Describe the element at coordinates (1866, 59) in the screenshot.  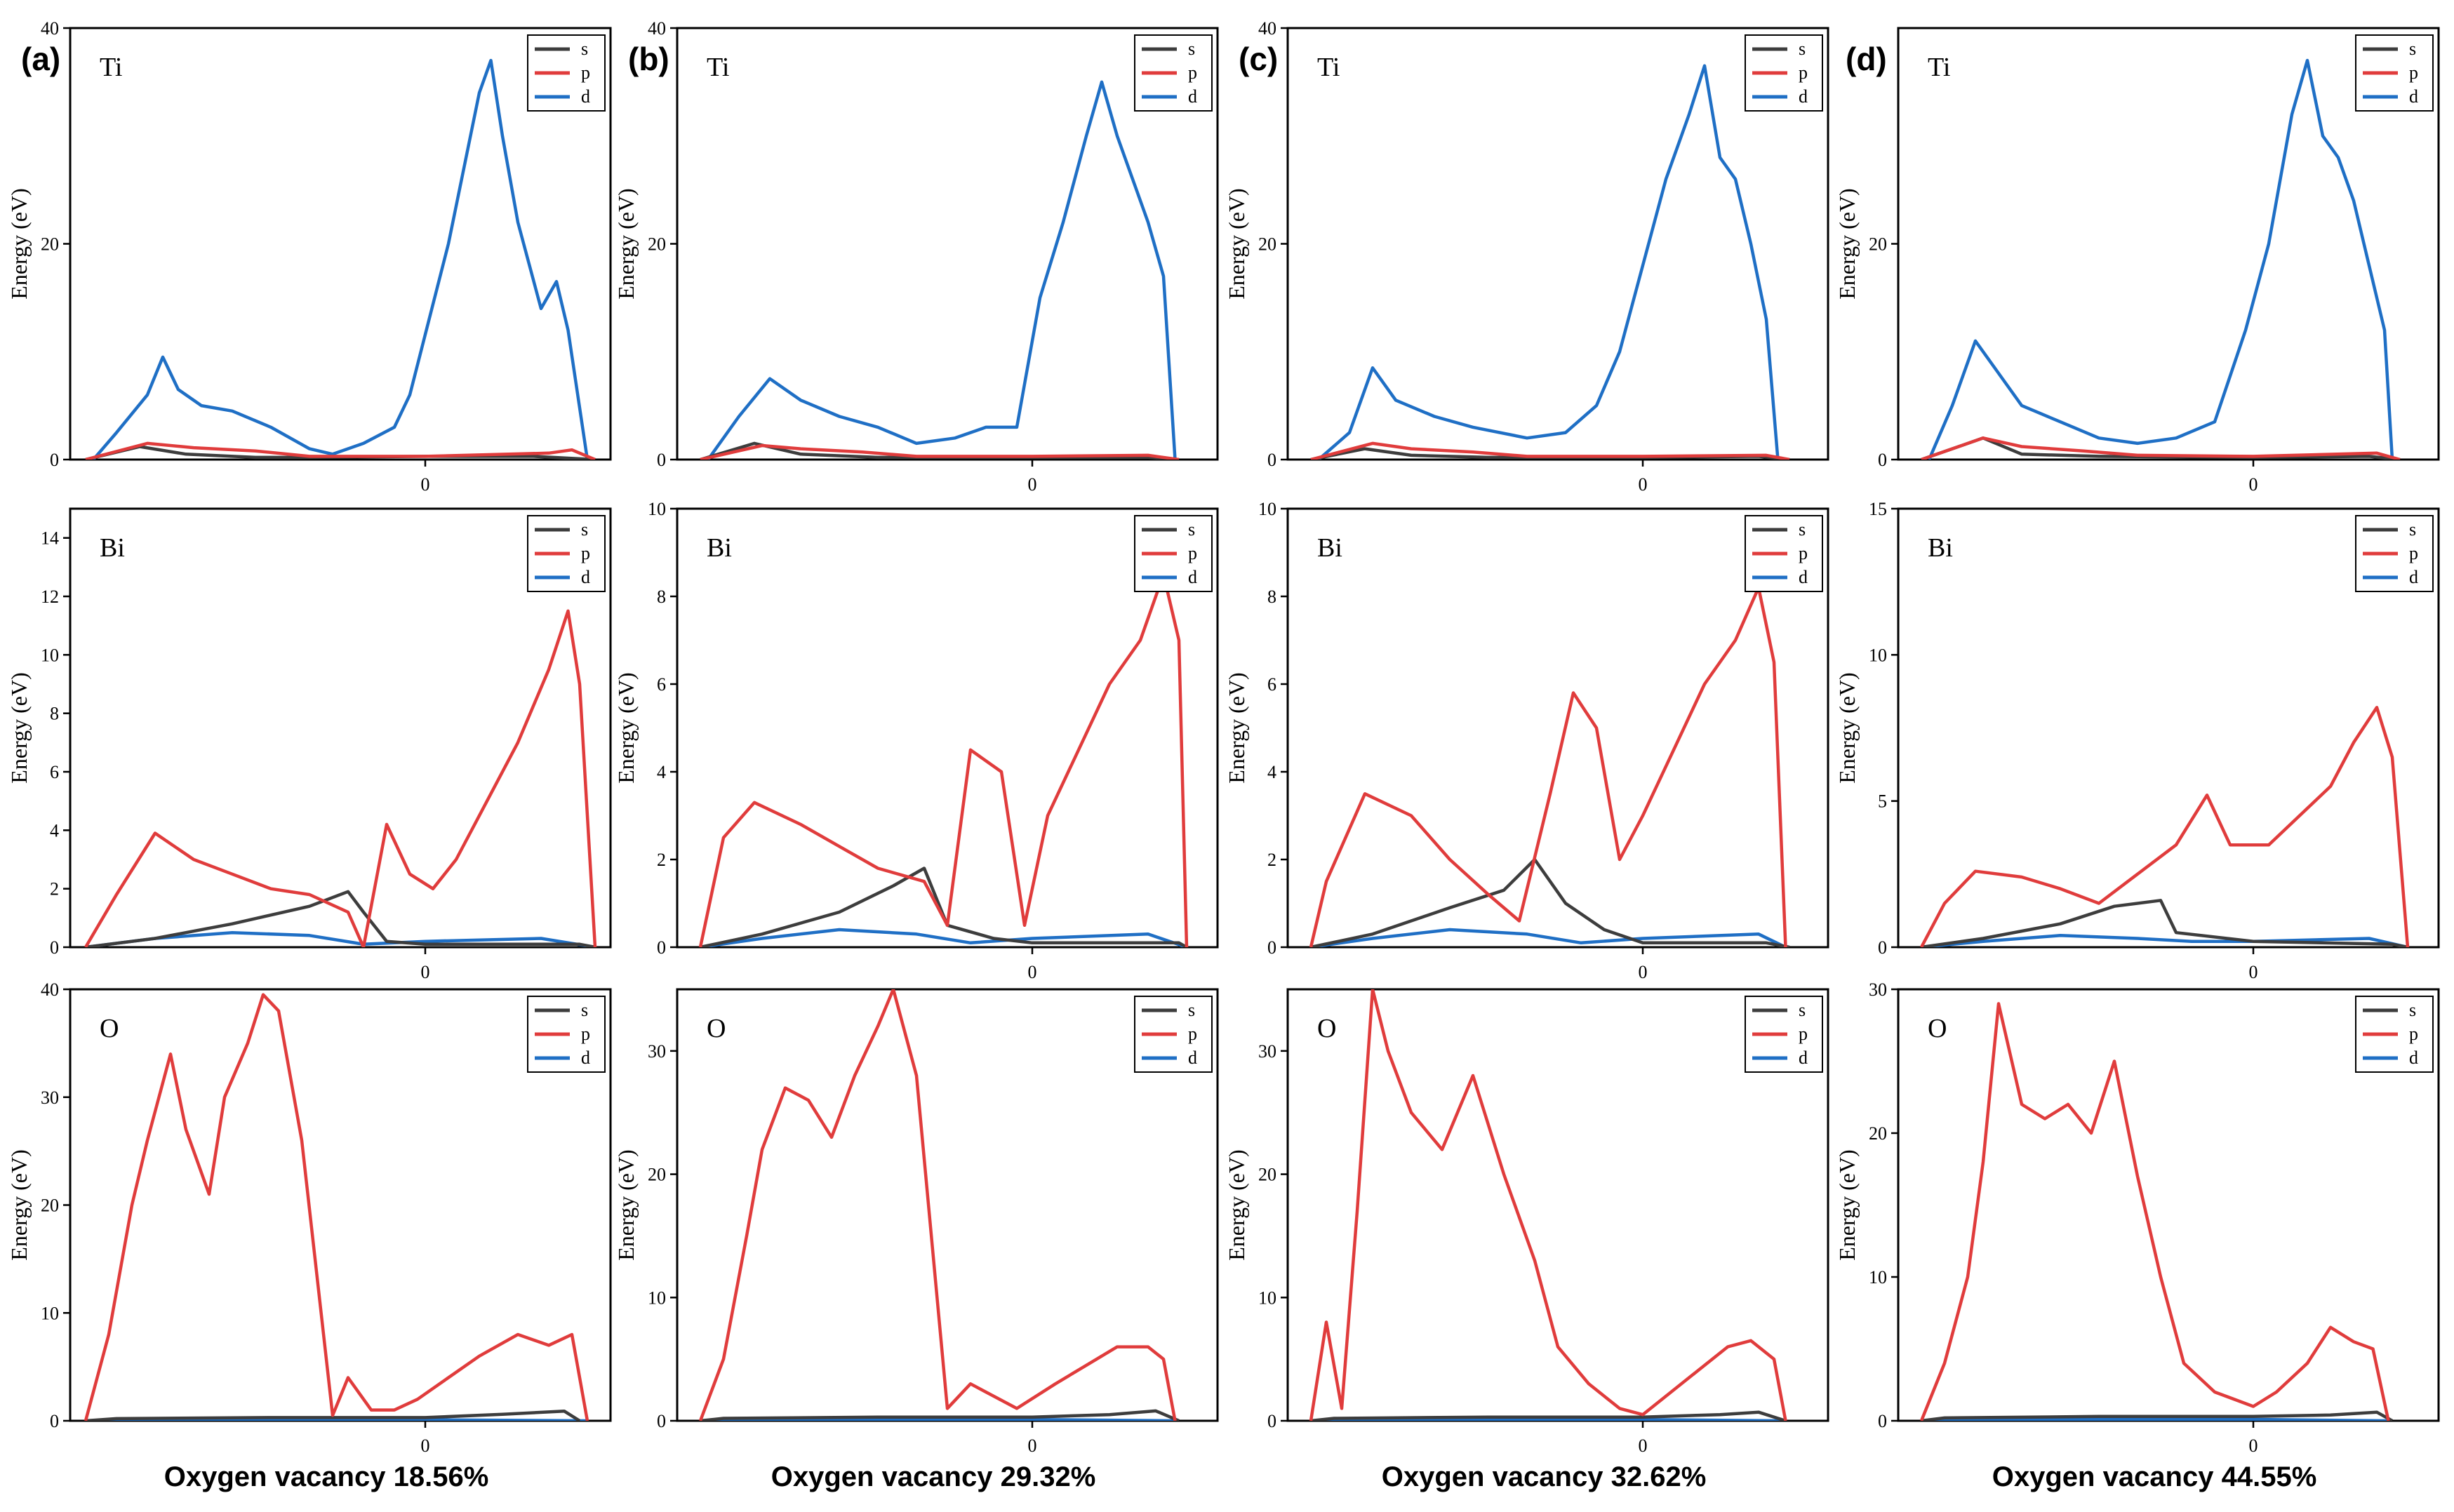
I see `panel-label: (d)` at that location.